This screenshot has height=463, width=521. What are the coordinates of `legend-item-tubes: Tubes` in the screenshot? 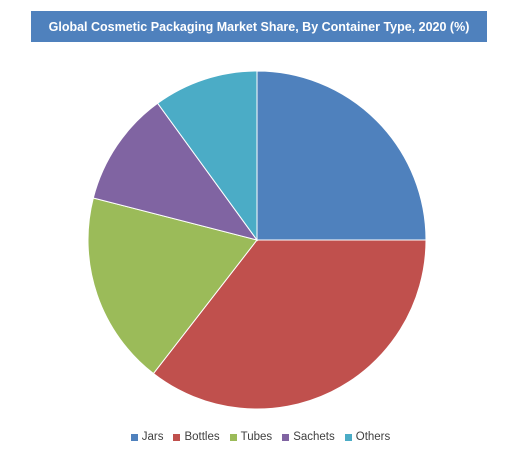 It's located at (251, 437).